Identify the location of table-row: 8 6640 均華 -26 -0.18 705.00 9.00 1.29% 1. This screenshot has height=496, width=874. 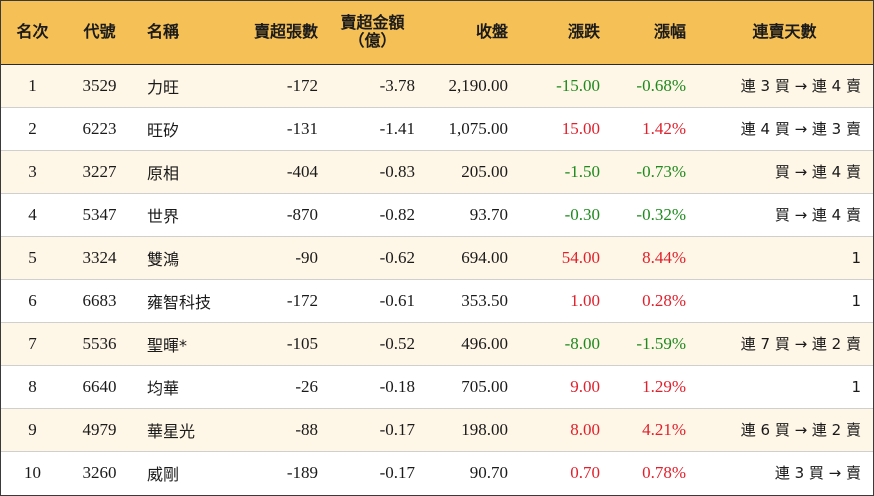
(437, 386).